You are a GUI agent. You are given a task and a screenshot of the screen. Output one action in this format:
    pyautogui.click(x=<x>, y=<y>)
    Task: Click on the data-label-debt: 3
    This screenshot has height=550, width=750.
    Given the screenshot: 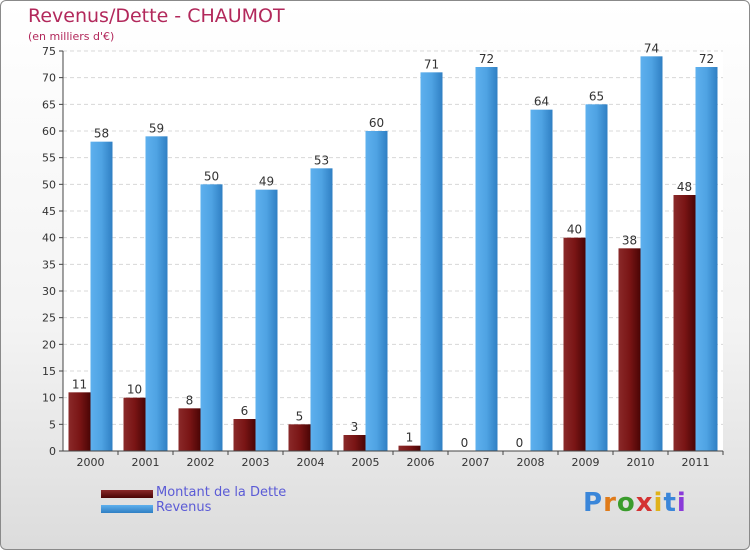 What is the action you would take?
    pyautogui.click(x=355, y=427)
    